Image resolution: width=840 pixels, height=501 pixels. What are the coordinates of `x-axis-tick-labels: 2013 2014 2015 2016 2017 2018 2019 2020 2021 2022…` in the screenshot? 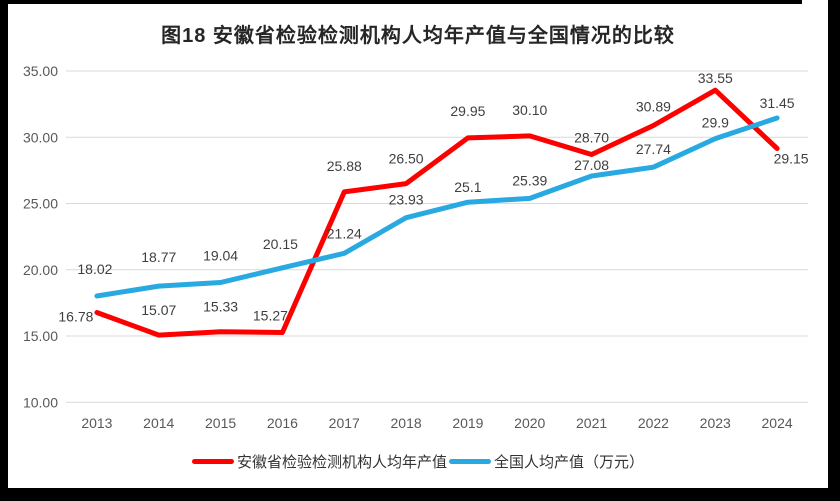 It's located at (437, 423).